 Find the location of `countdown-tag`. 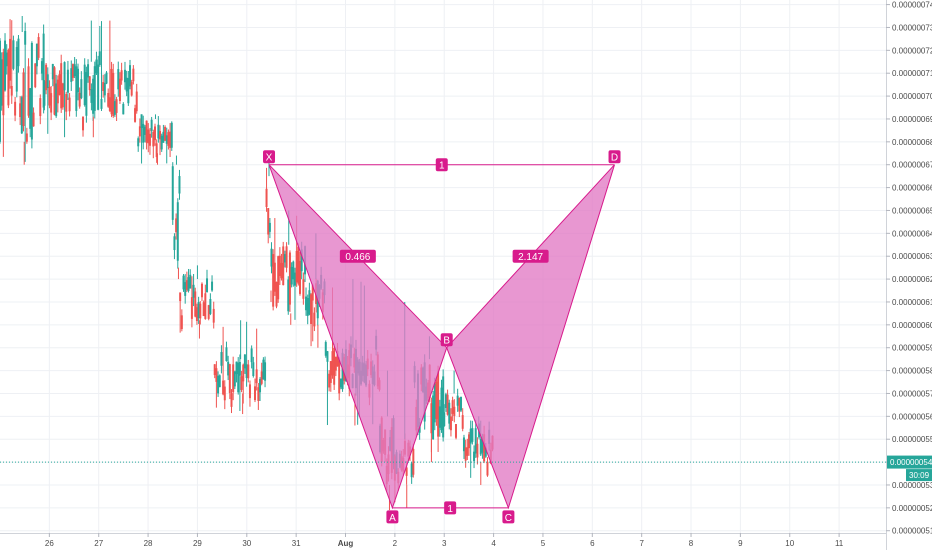

countdown-tag is located at coordinates (919, 475).